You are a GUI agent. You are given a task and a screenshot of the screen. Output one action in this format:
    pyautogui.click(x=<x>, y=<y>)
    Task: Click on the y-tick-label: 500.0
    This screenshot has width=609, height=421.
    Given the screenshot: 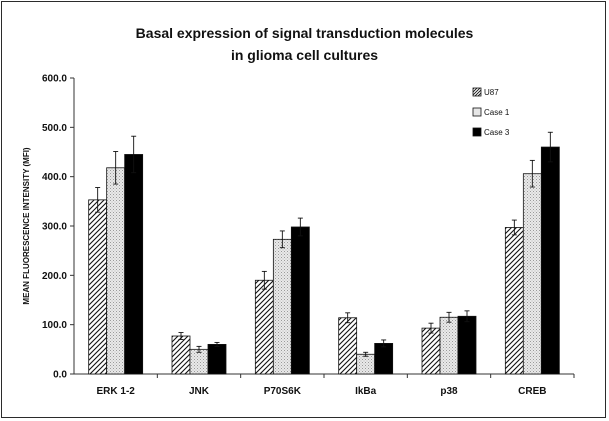 What is the action you would take?
    pyautogui.click(x=54, y=128)
    